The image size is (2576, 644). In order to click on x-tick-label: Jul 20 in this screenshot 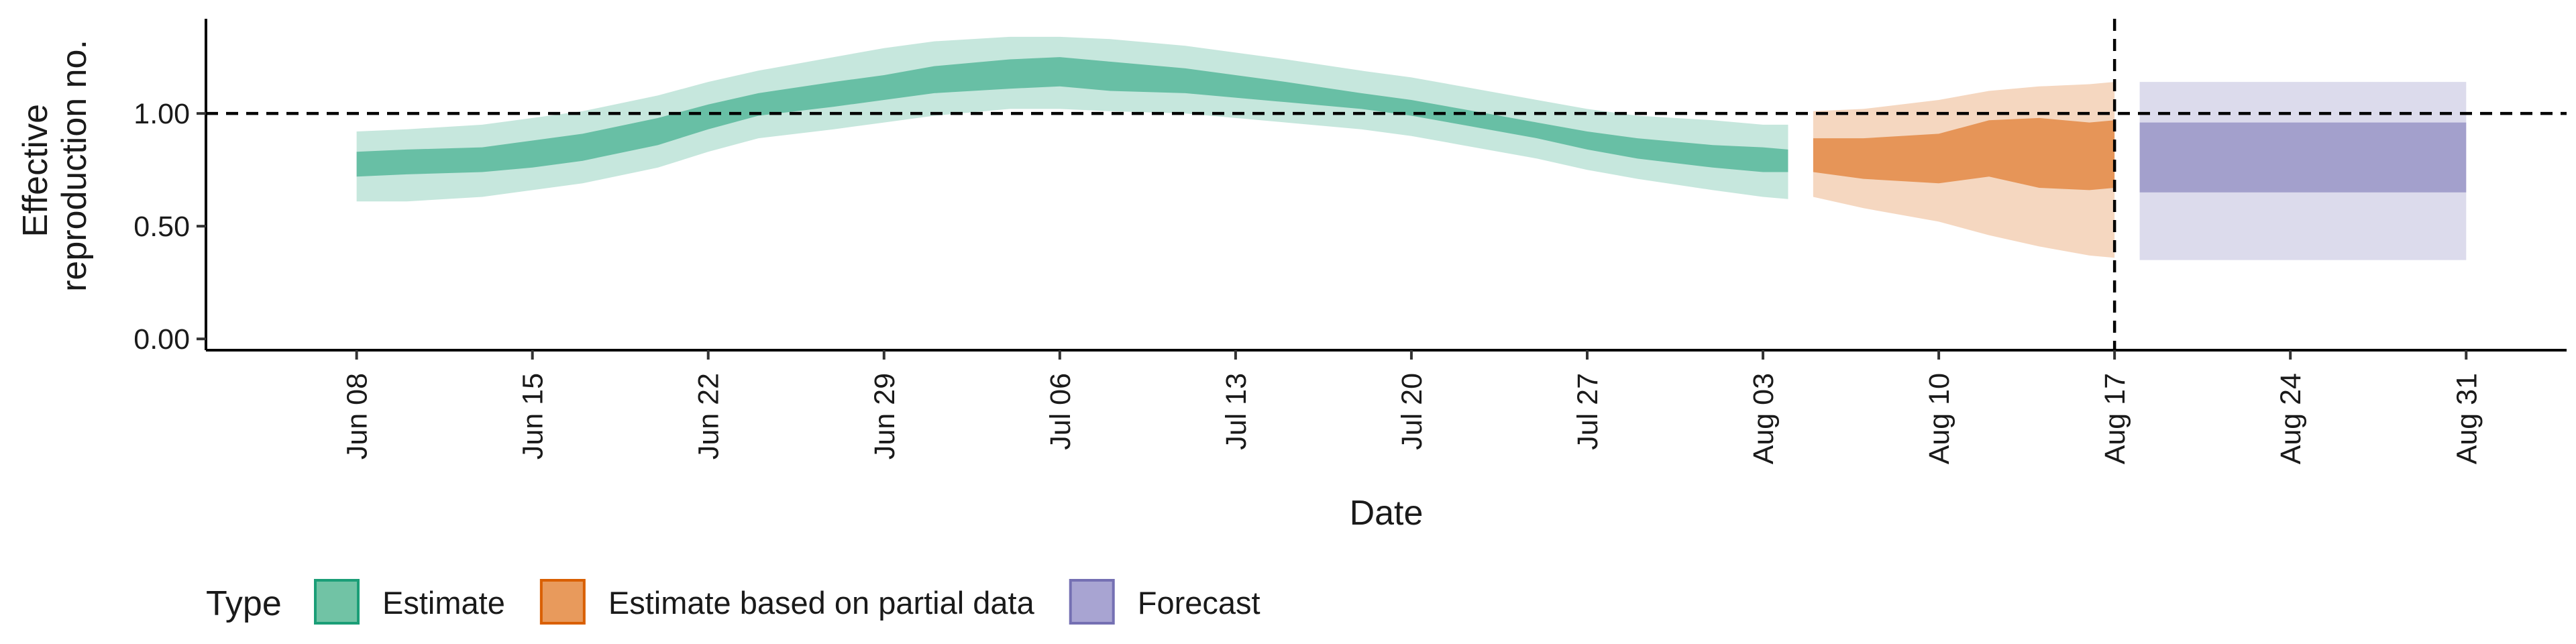, I will do `click(1412, 411)`.